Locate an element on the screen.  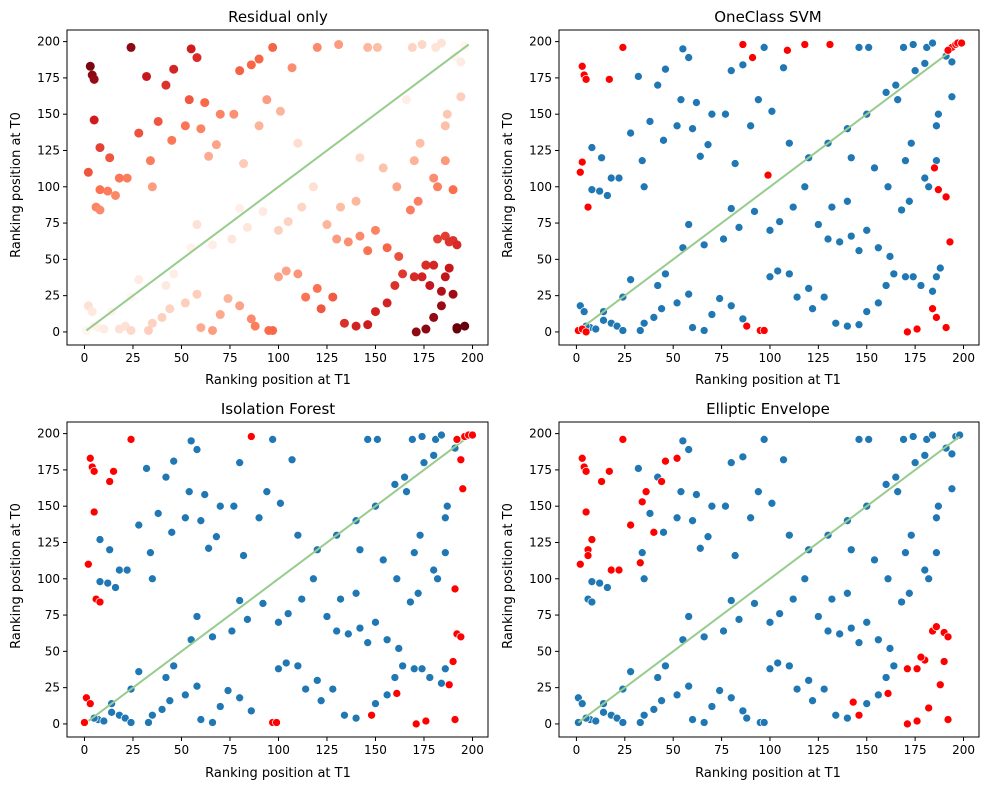
panel-title: Isolation Forest is located at coordinates (278, 409).